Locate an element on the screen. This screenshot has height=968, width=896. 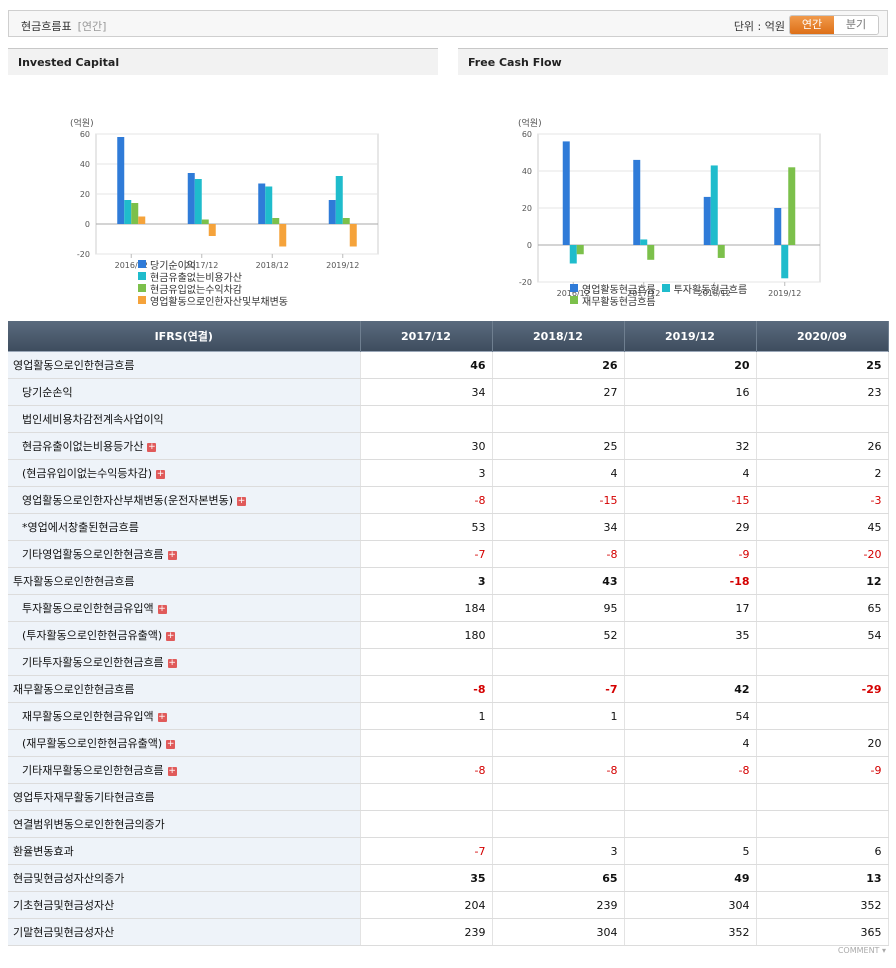
table-row: 재무활동으로인한현금유입액 +1 1 54 is located at coordinates (448, 716).